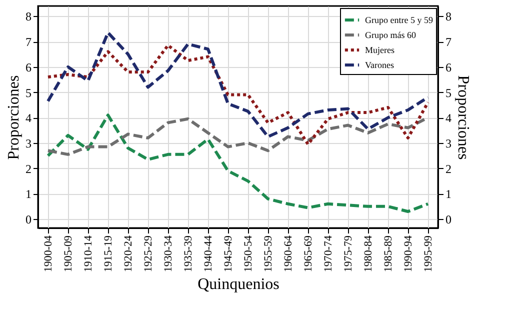 This screenshot has height=320, width=516. Describe the element at coordinates (208, 253) in the screenshot. I see `x-tick-label: 1940-44` at that location.